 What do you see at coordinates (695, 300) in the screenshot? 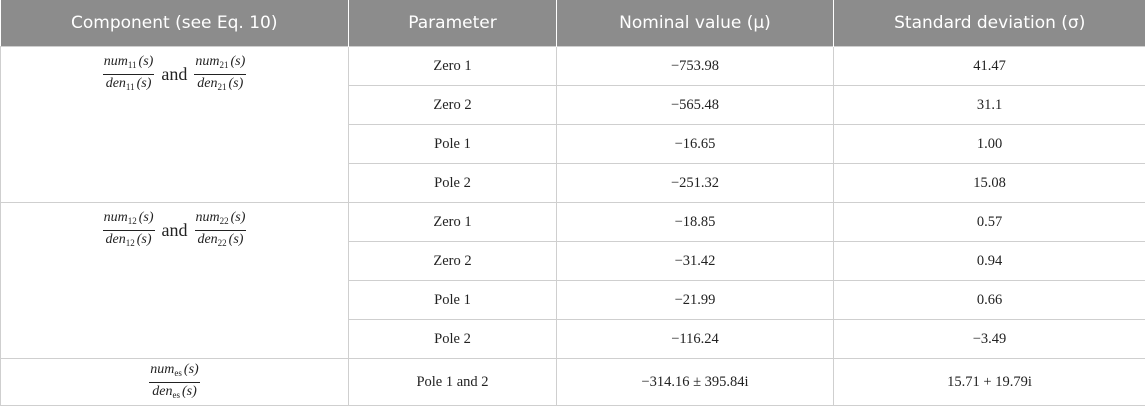
I see `nominal-cell: −21.99` at bounding box center [695, 300].